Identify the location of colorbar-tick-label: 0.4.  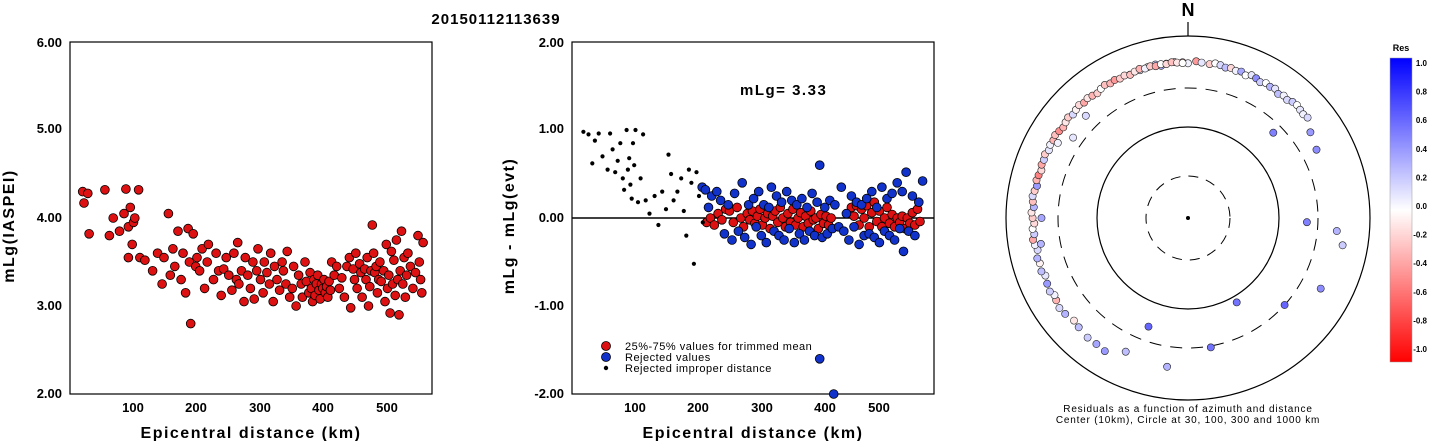
(1422, 149).